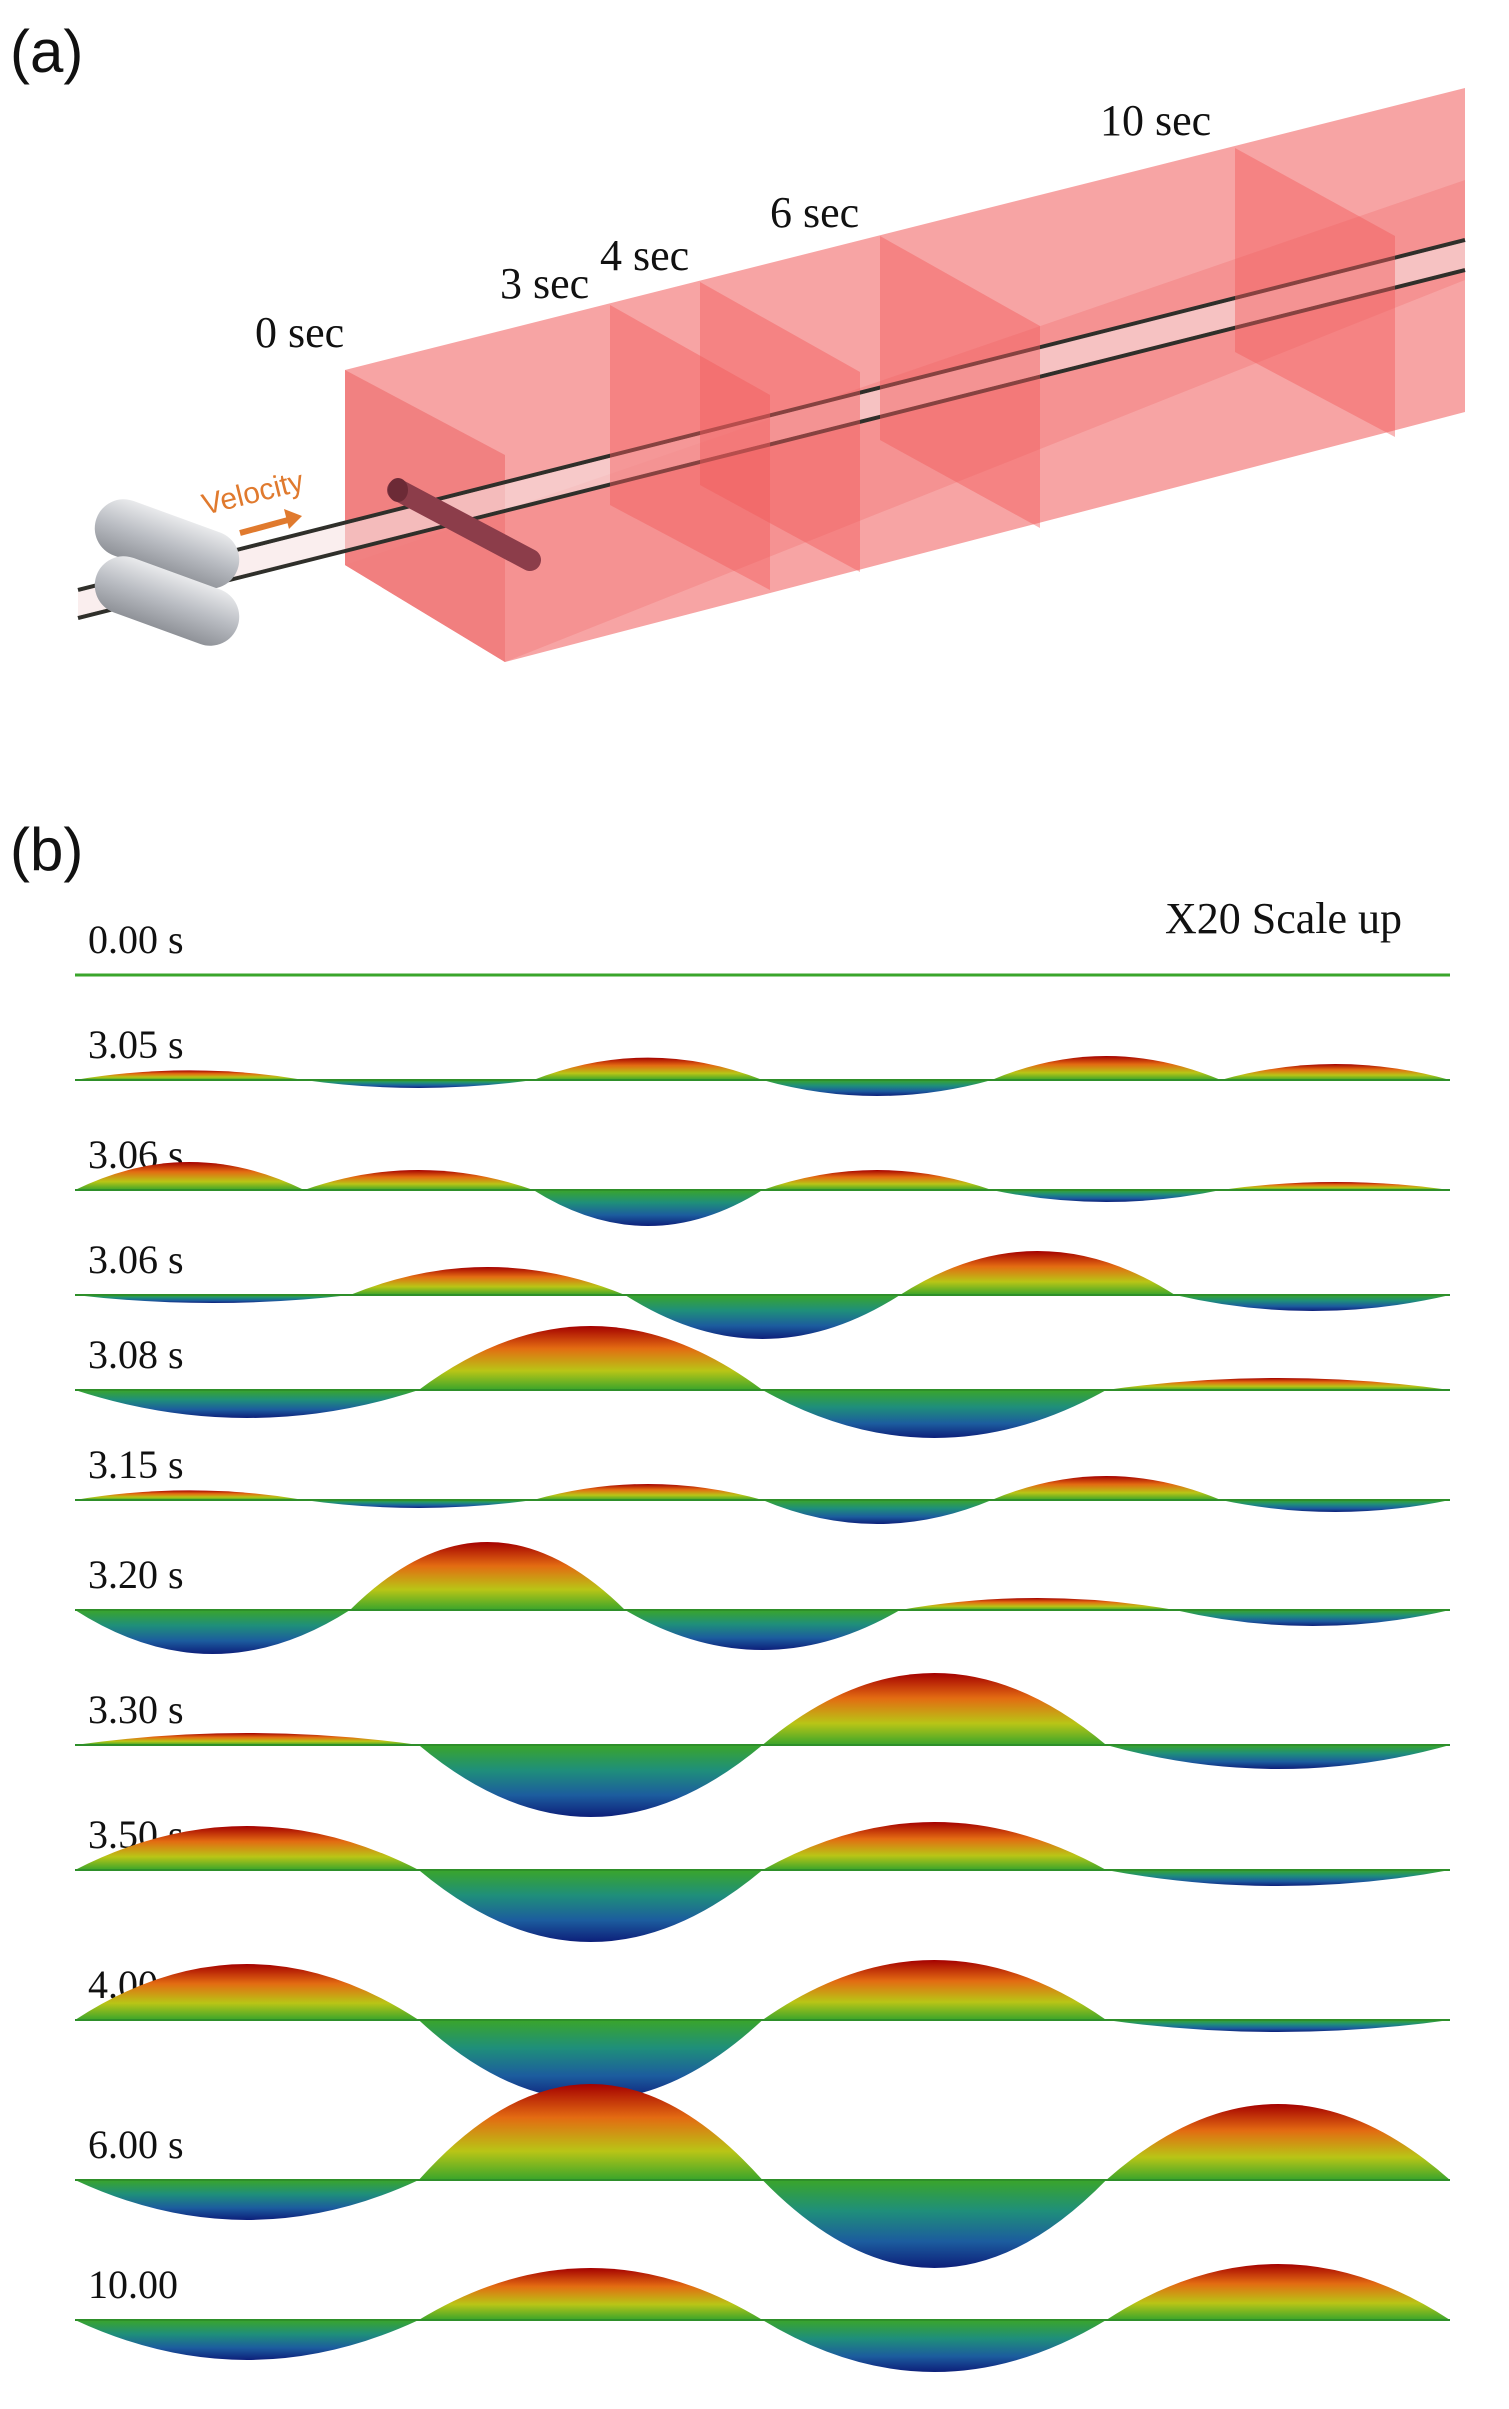 This screenshot has height=2409, width=1509. Describe the element at coordinates (133, 2284) in the screenshot. I see `time-label: 10.00` at that location.